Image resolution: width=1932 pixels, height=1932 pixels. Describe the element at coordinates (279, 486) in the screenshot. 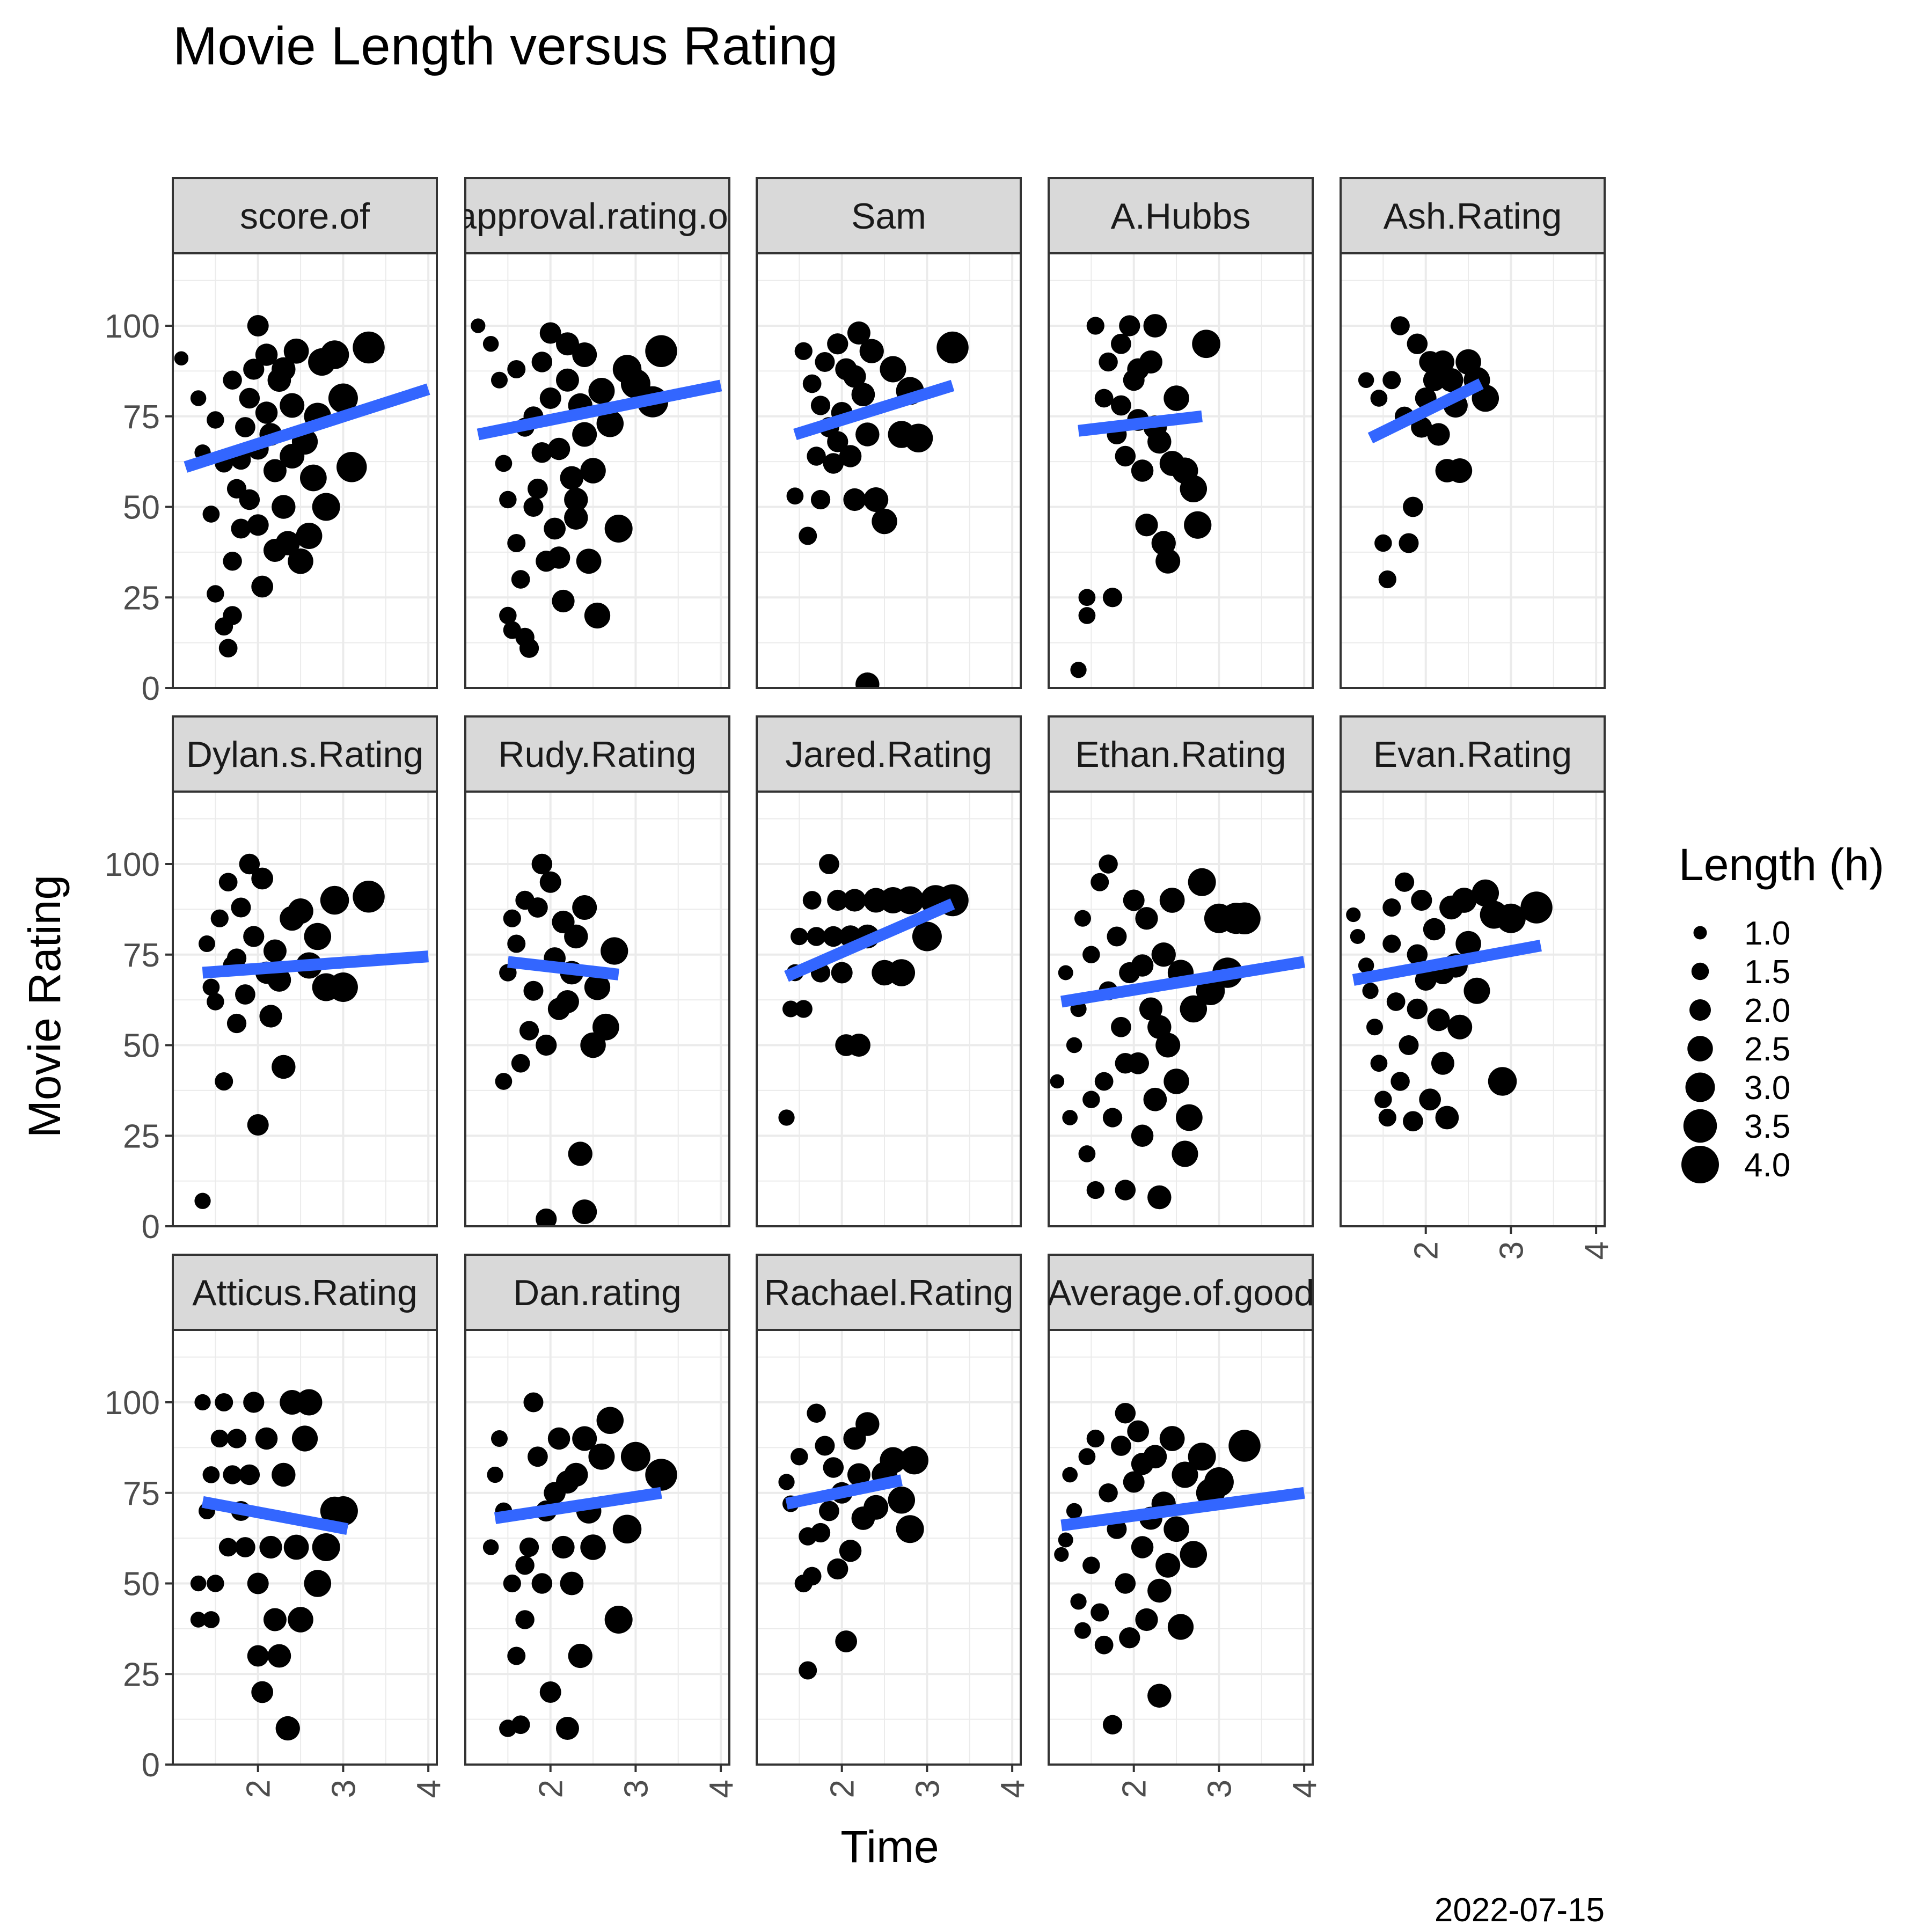

I see `points` at that location.